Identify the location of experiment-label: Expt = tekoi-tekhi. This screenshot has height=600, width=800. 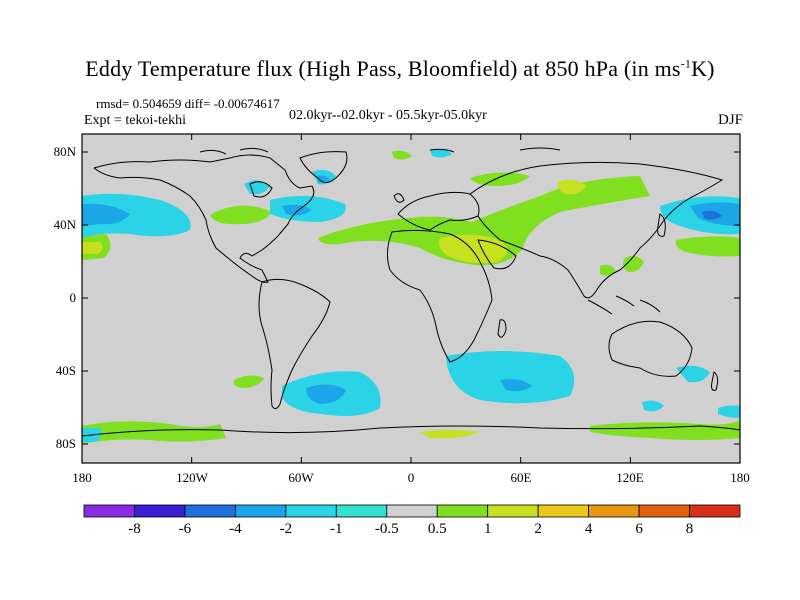
(135, 120).